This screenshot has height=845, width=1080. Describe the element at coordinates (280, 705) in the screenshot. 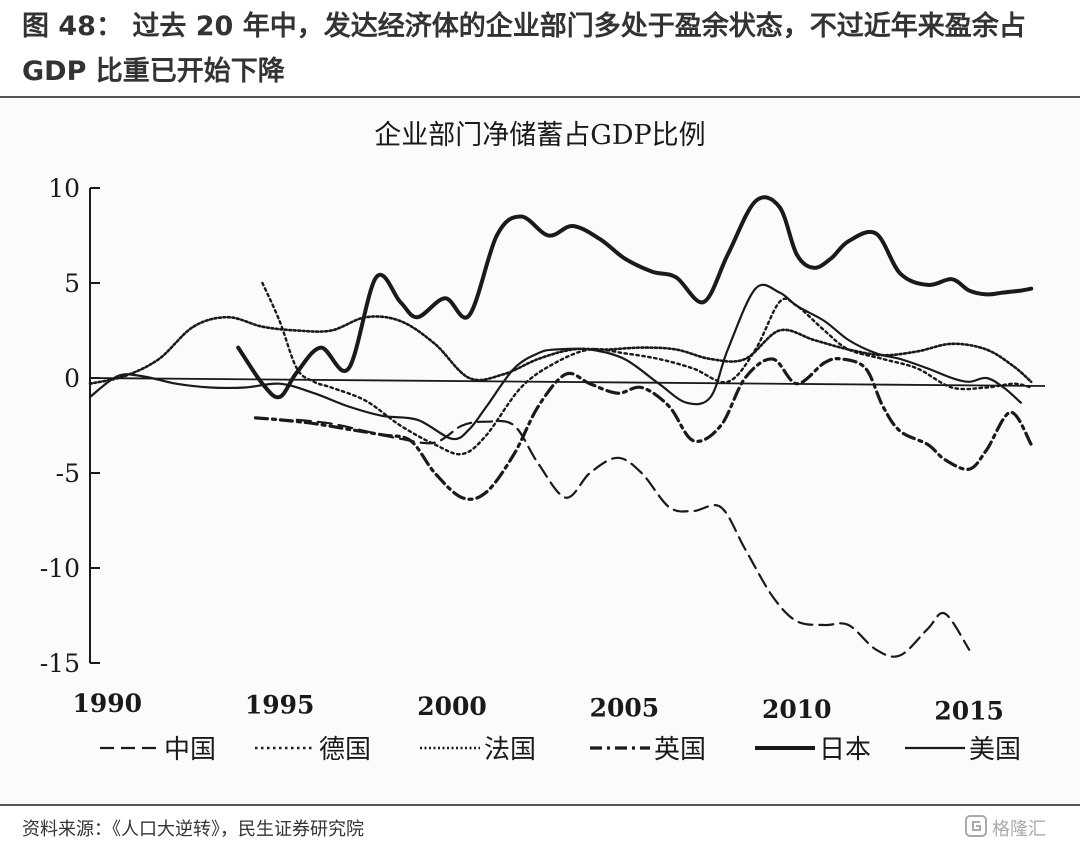

I see `x-tick-label: 1995` at that location.